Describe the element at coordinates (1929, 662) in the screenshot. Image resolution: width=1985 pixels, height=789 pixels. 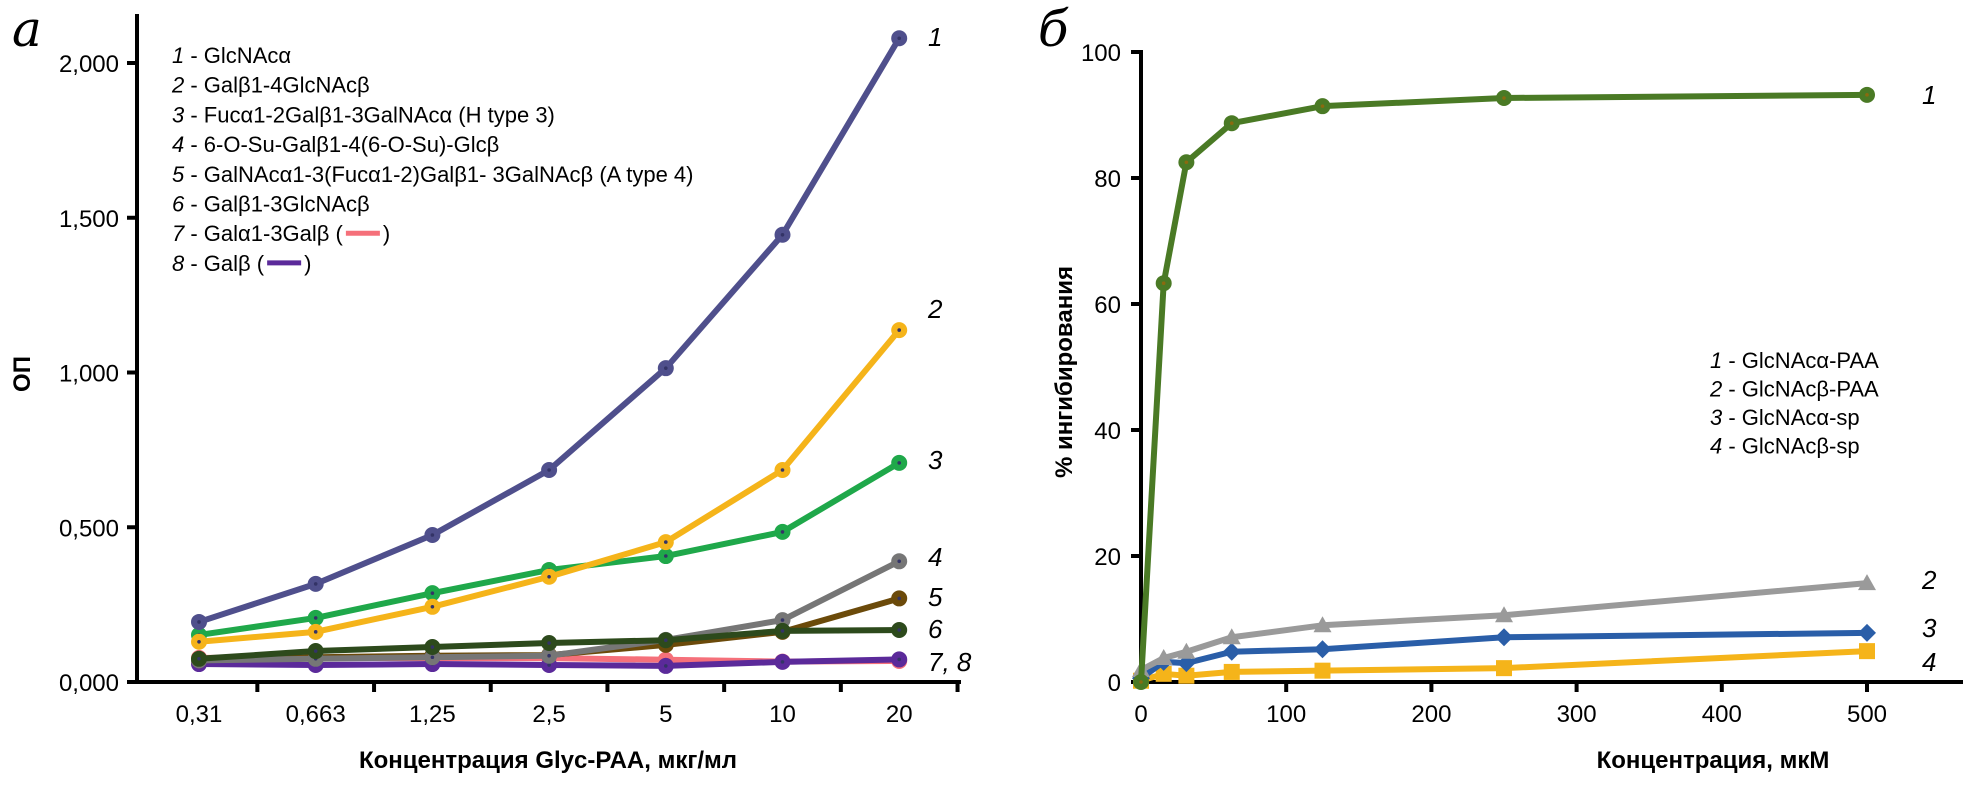
I see `series-tag-b: 4` at that location.